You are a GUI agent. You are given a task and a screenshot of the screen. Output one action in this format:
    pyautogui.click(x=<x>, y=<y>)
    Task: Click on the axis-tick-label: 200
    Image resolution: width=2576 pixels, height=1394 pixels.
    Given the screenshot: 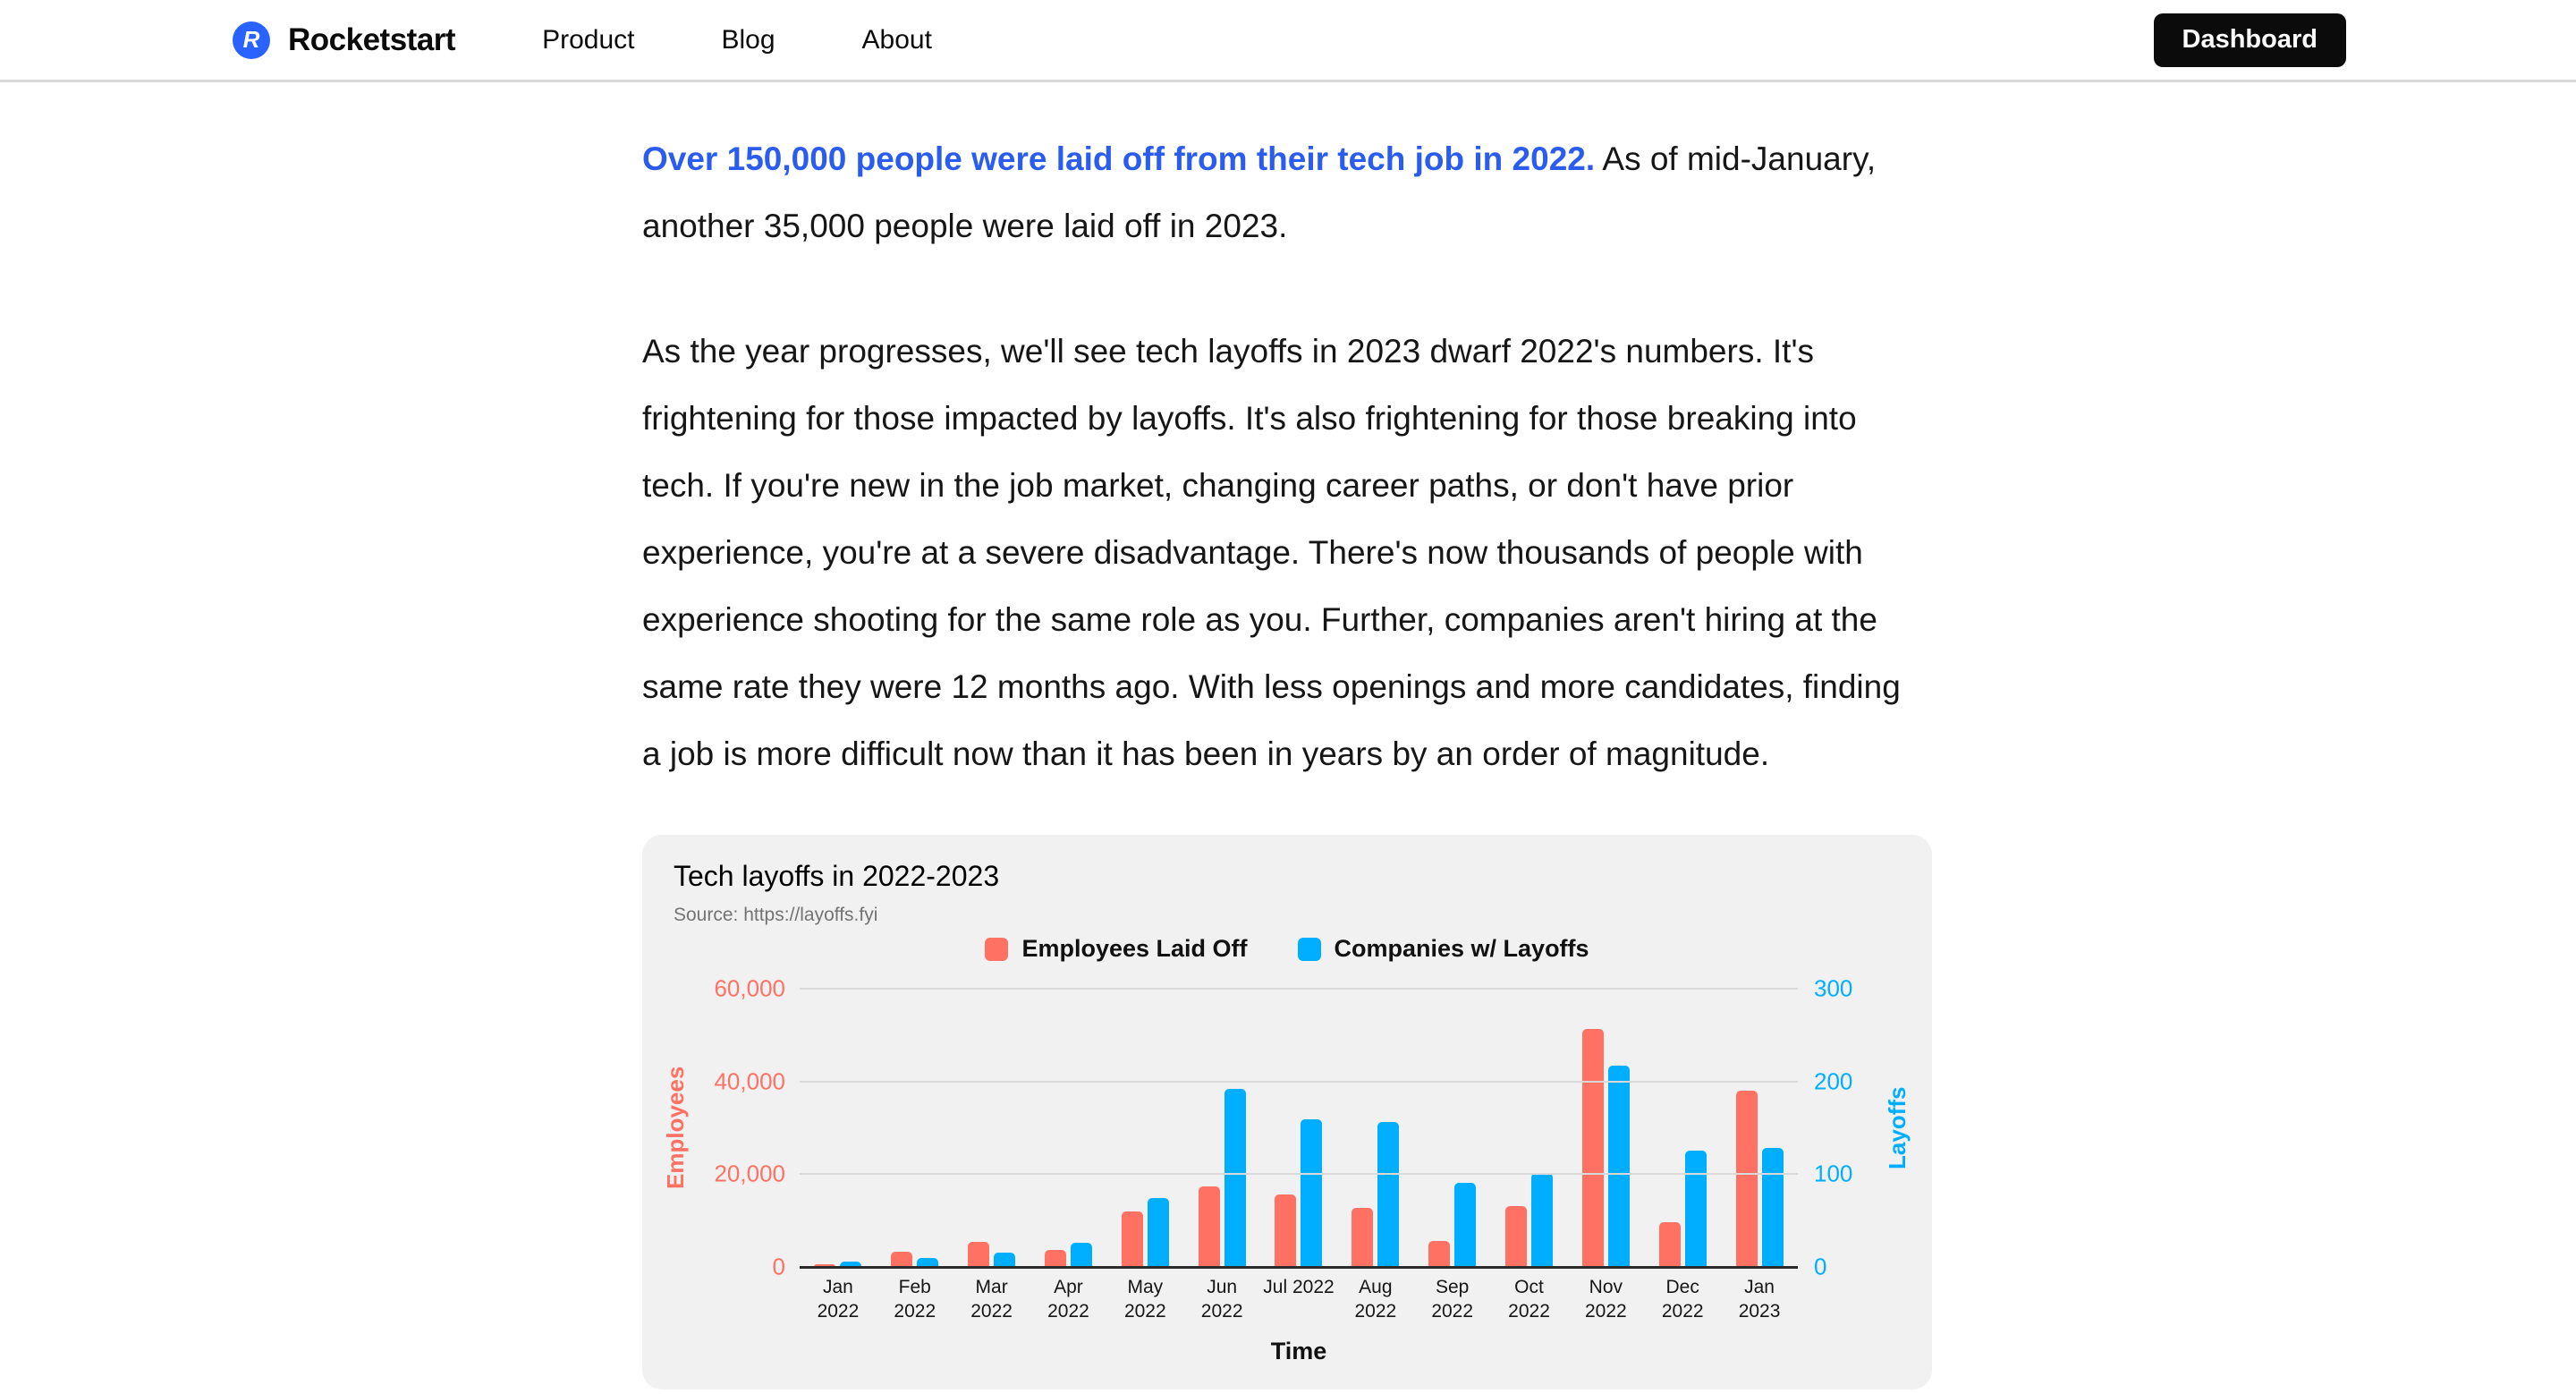 What is the action you would take?
    pyautogui.click(x=1833, y=1081)
    